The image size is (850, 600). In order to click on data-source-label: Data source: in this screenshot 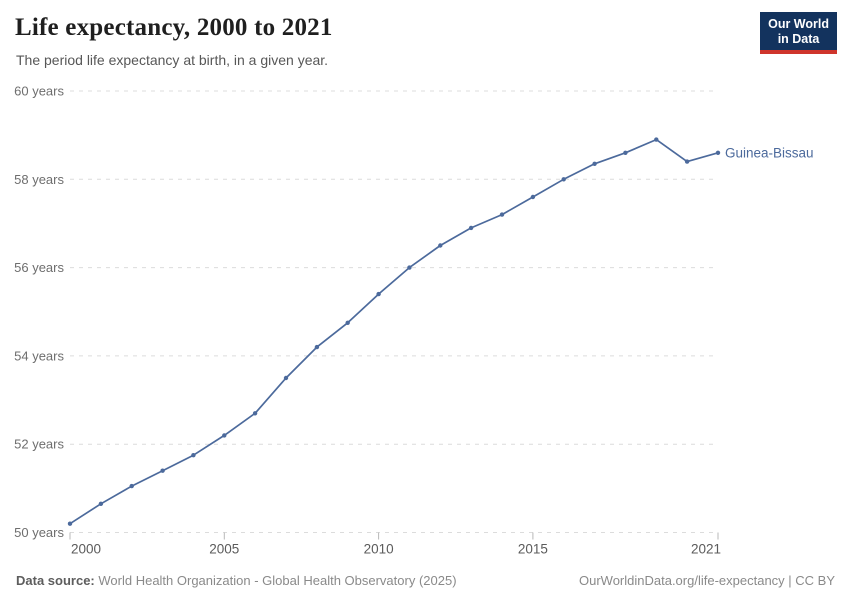, I will do `click(55, 580)`.